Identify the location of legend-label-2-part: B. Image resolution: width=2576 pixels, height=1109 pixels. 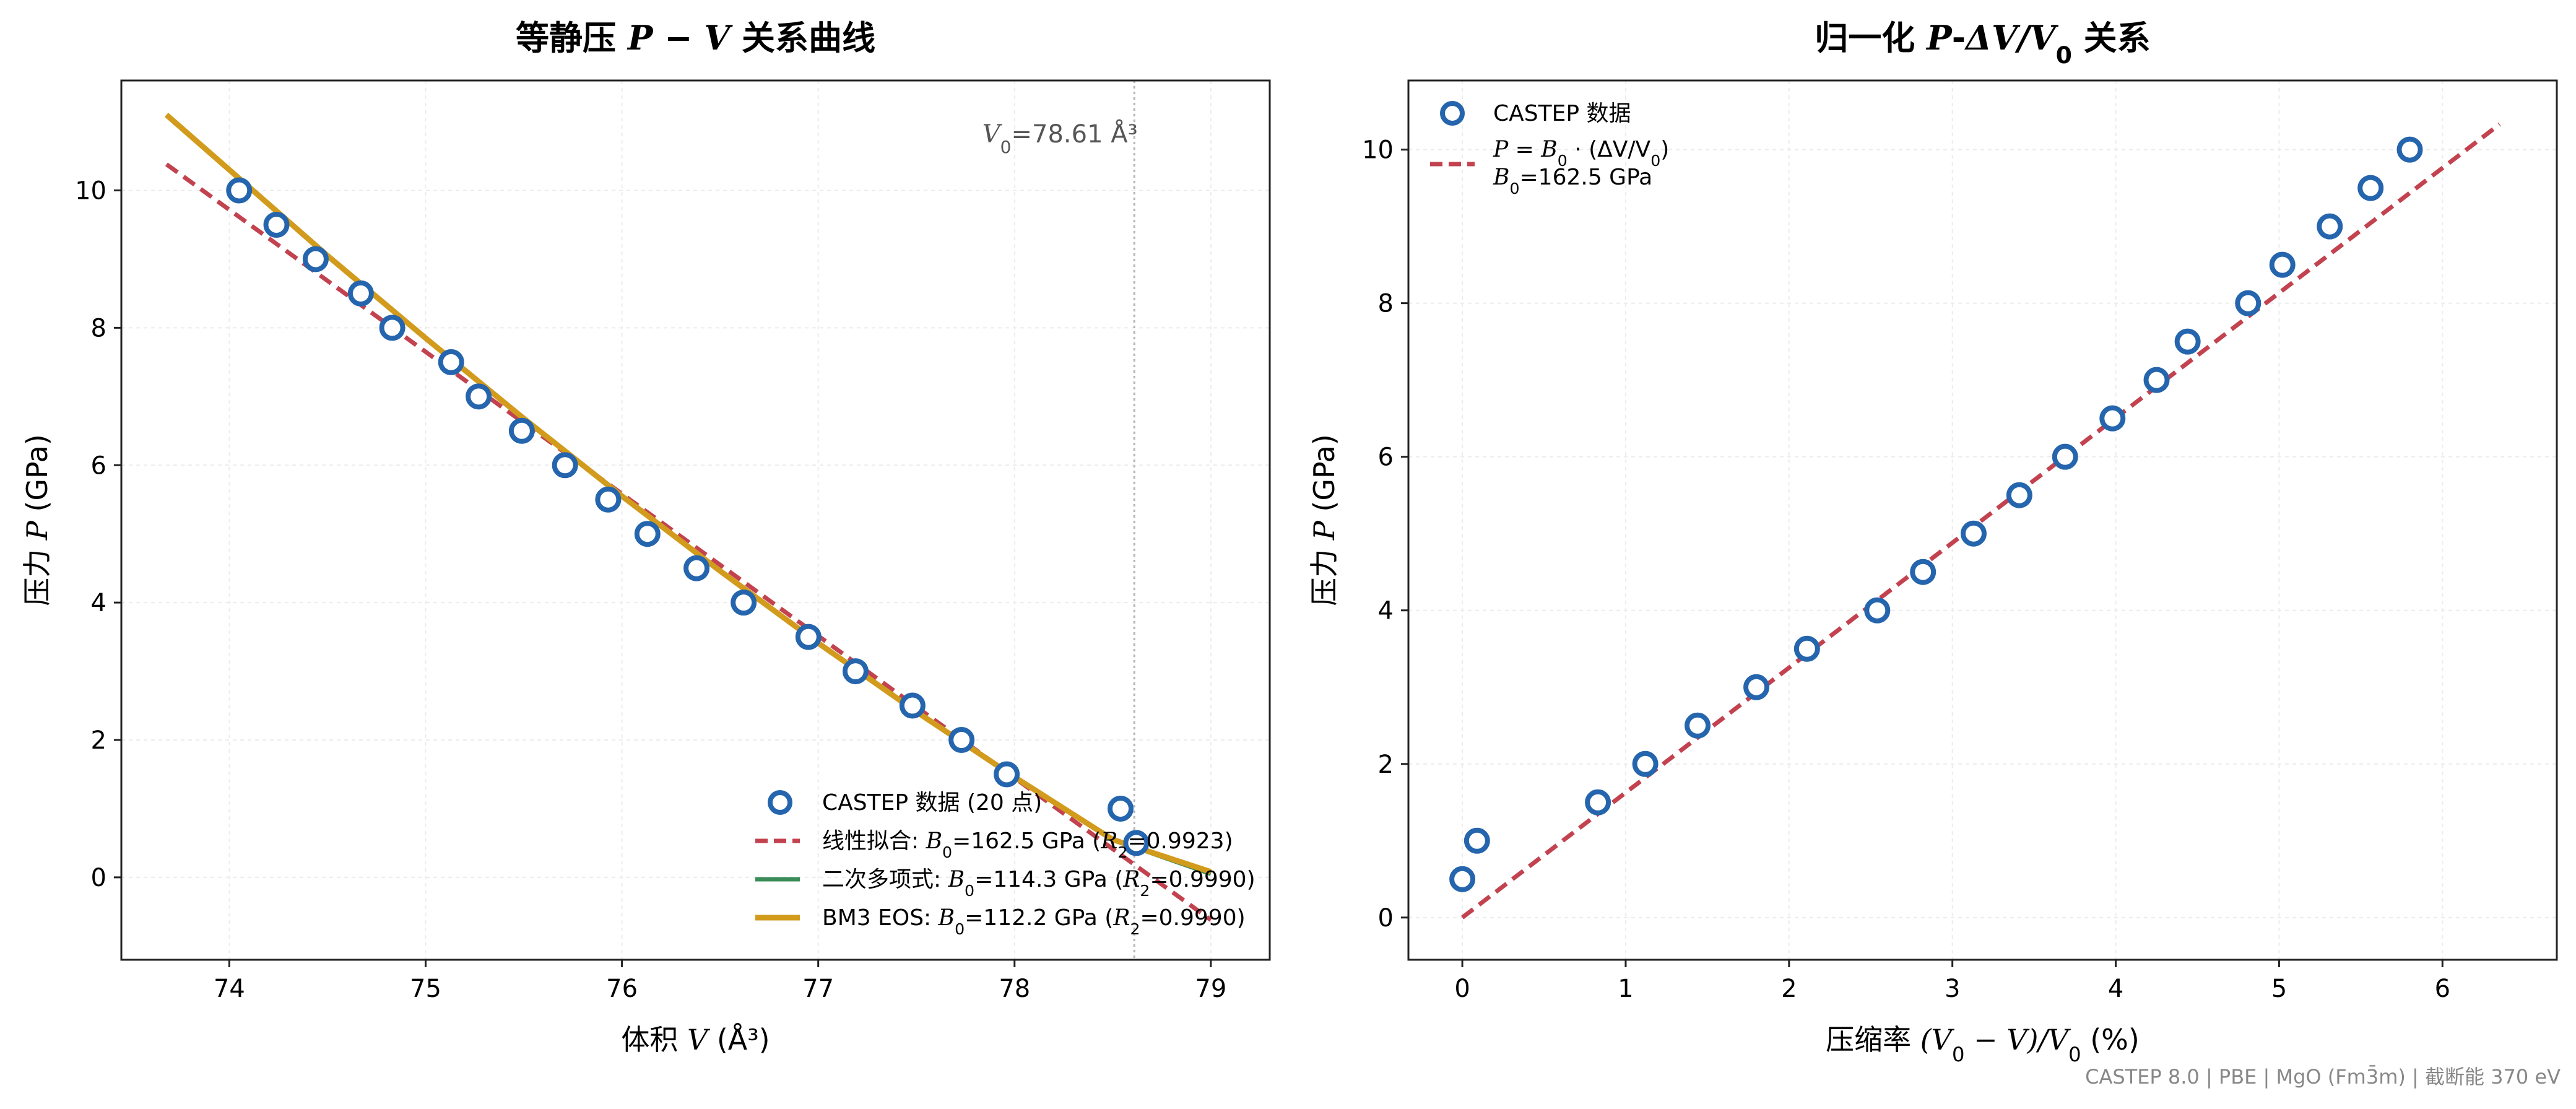
(956, 879).